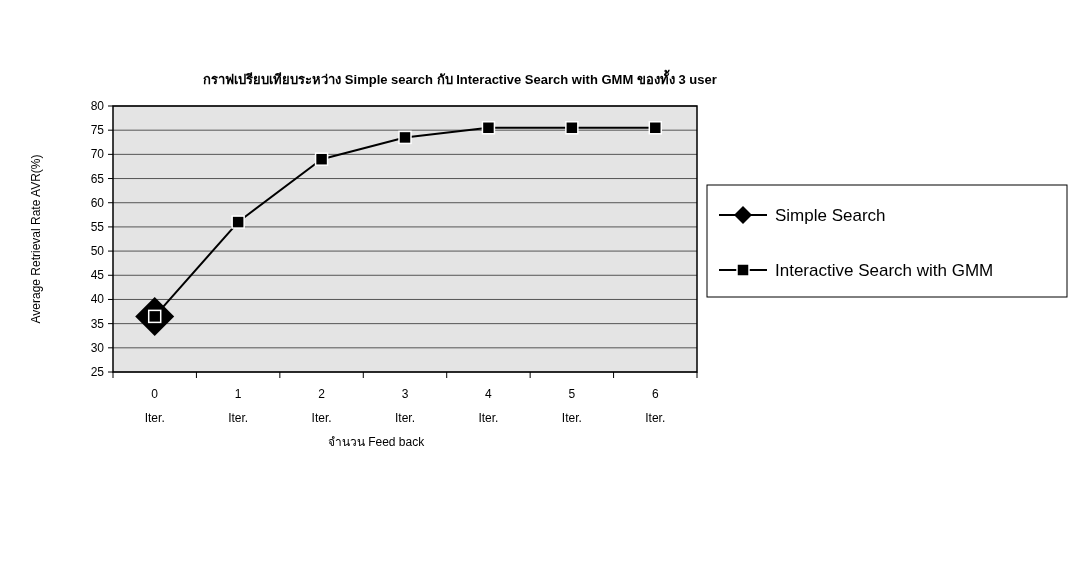  I want to click on y-tick-label: 80, so click(97, 106).